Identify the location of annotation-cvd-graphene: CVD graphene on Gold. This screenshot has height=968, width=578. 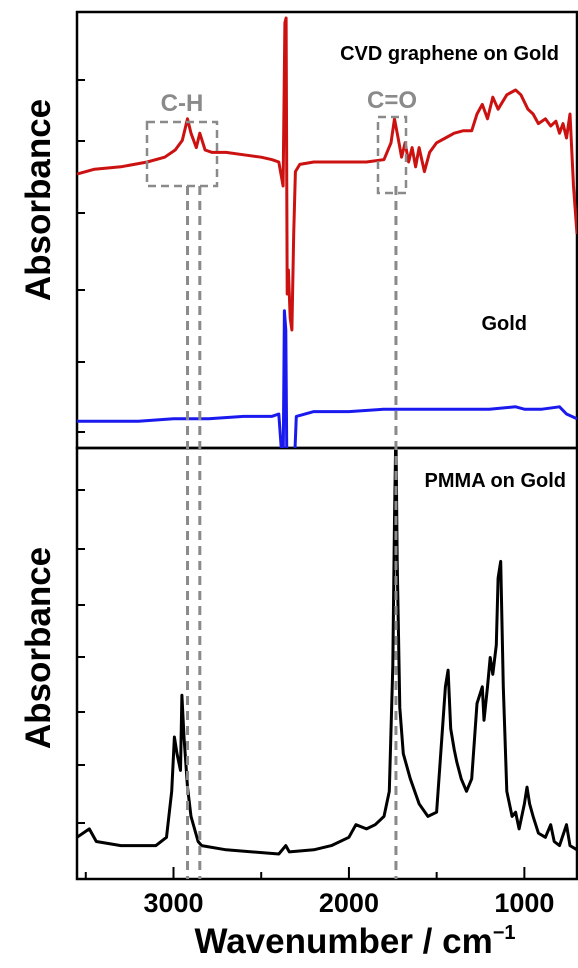
(449, 54).